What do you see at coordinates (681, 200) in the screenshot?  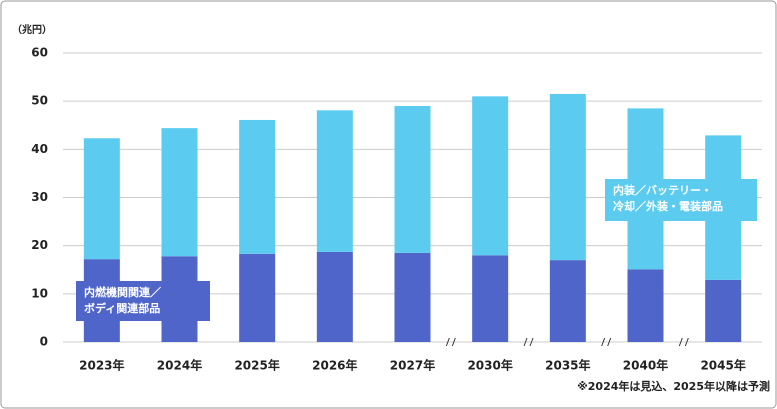 I see `legend-box: 内装／バッテリー・ 冷却／外装・電装部品` at bounding box center [681, 200].